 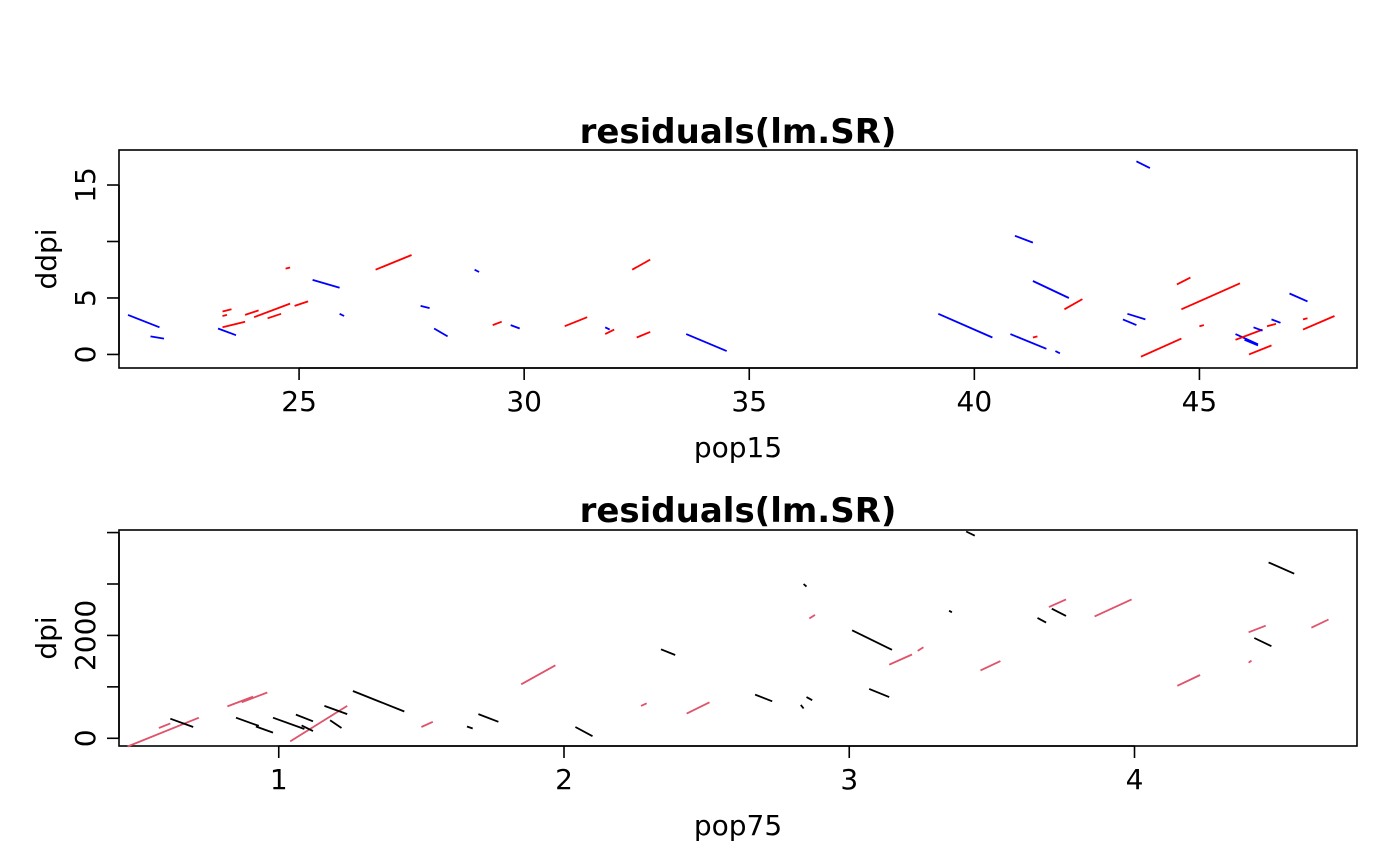 I want to click on panel-2-y-tick-label-1: 0, so click(x=85, y=738).